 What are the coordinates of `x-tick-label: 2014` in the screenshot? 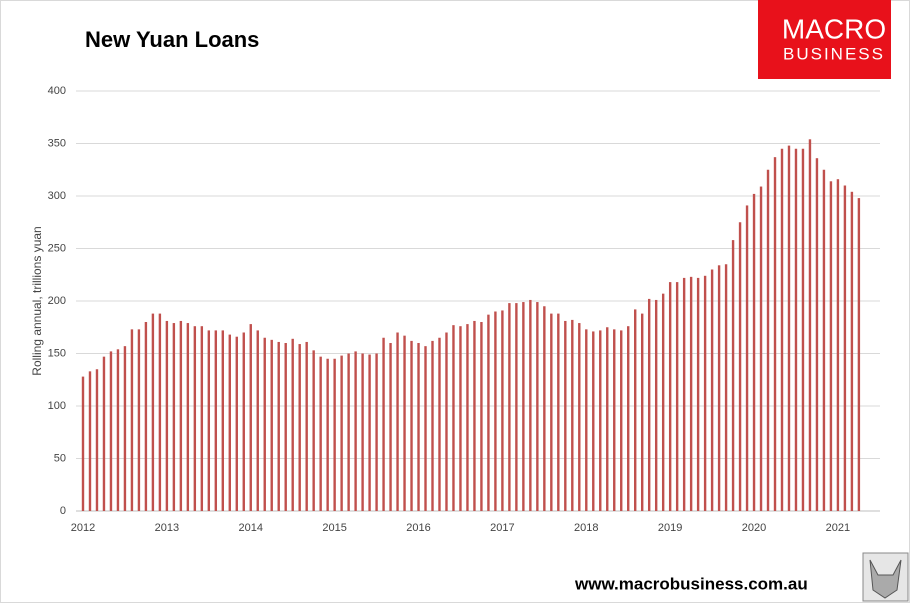 It's located at (251, 528).